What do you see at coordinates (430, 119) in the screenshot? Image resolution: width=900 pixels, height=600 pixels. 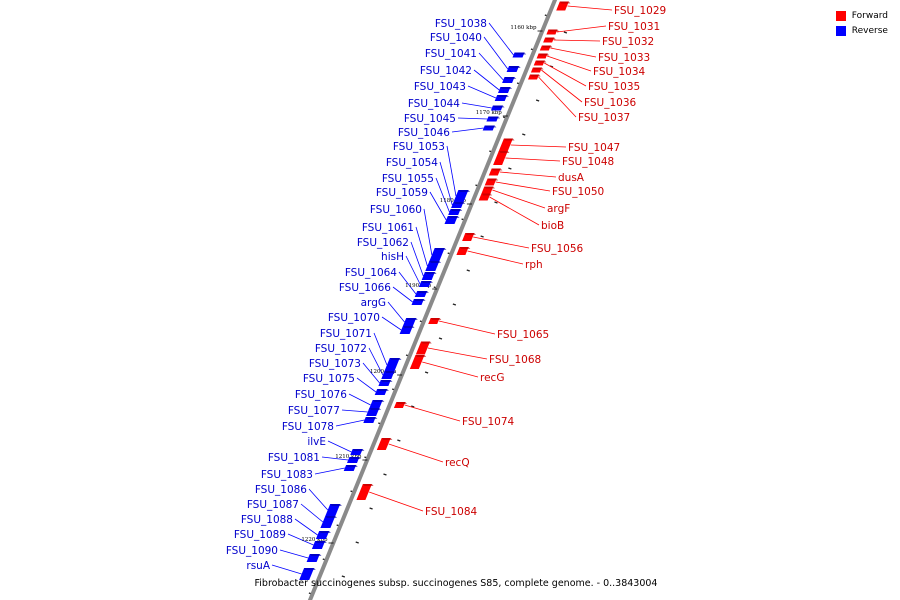 I see `reverse-gene-label: FSU_1045` at bounding box center [430, 119].